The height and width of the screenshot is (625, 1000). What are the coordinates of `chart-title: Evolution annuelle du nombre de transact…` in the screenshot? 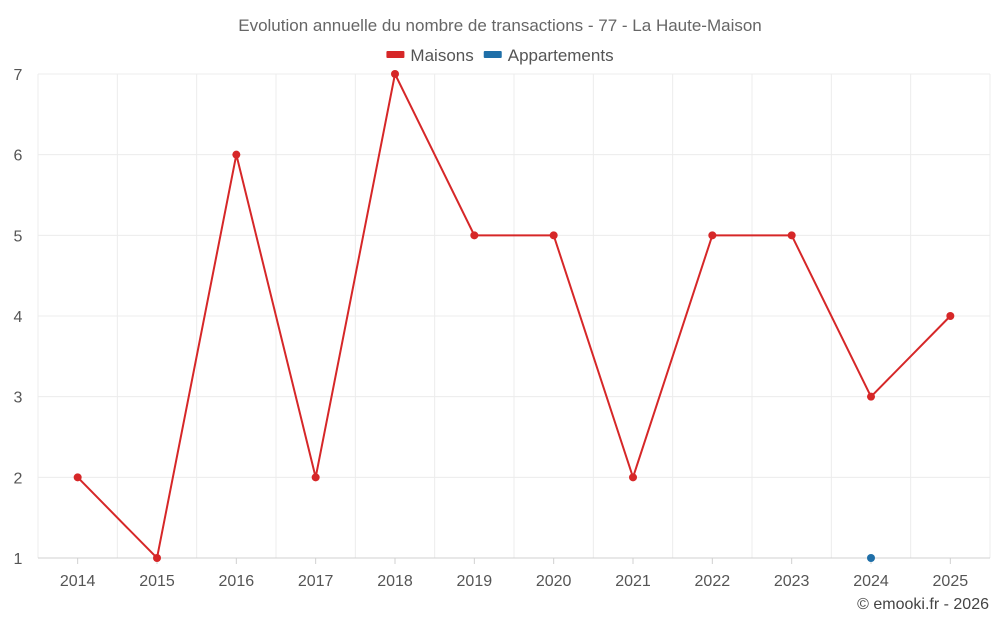 It's located at (500, 25).